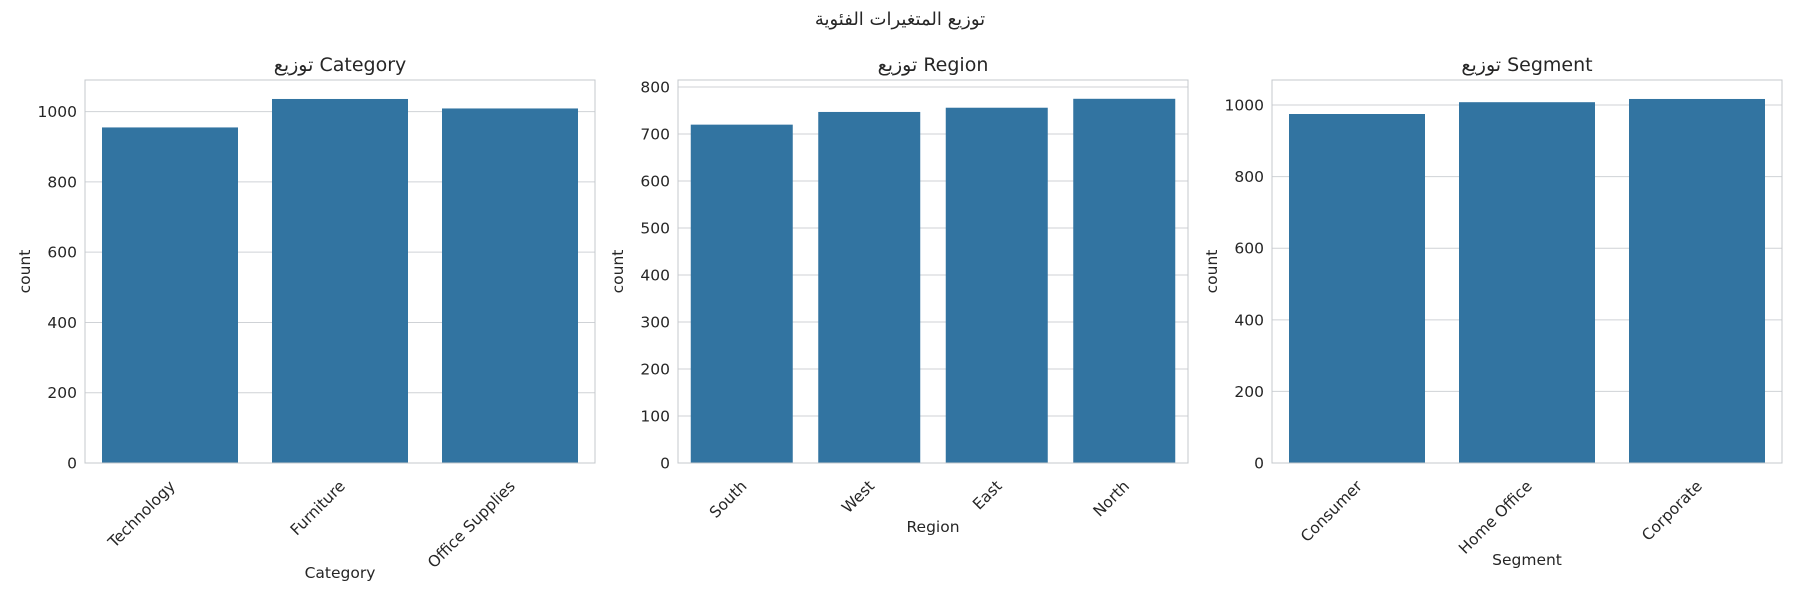 The width and height of the screenshot is (1800, 600). Describe the element at coordinates (170, 295) in the screenshot. I see `bar-technology` at that location.